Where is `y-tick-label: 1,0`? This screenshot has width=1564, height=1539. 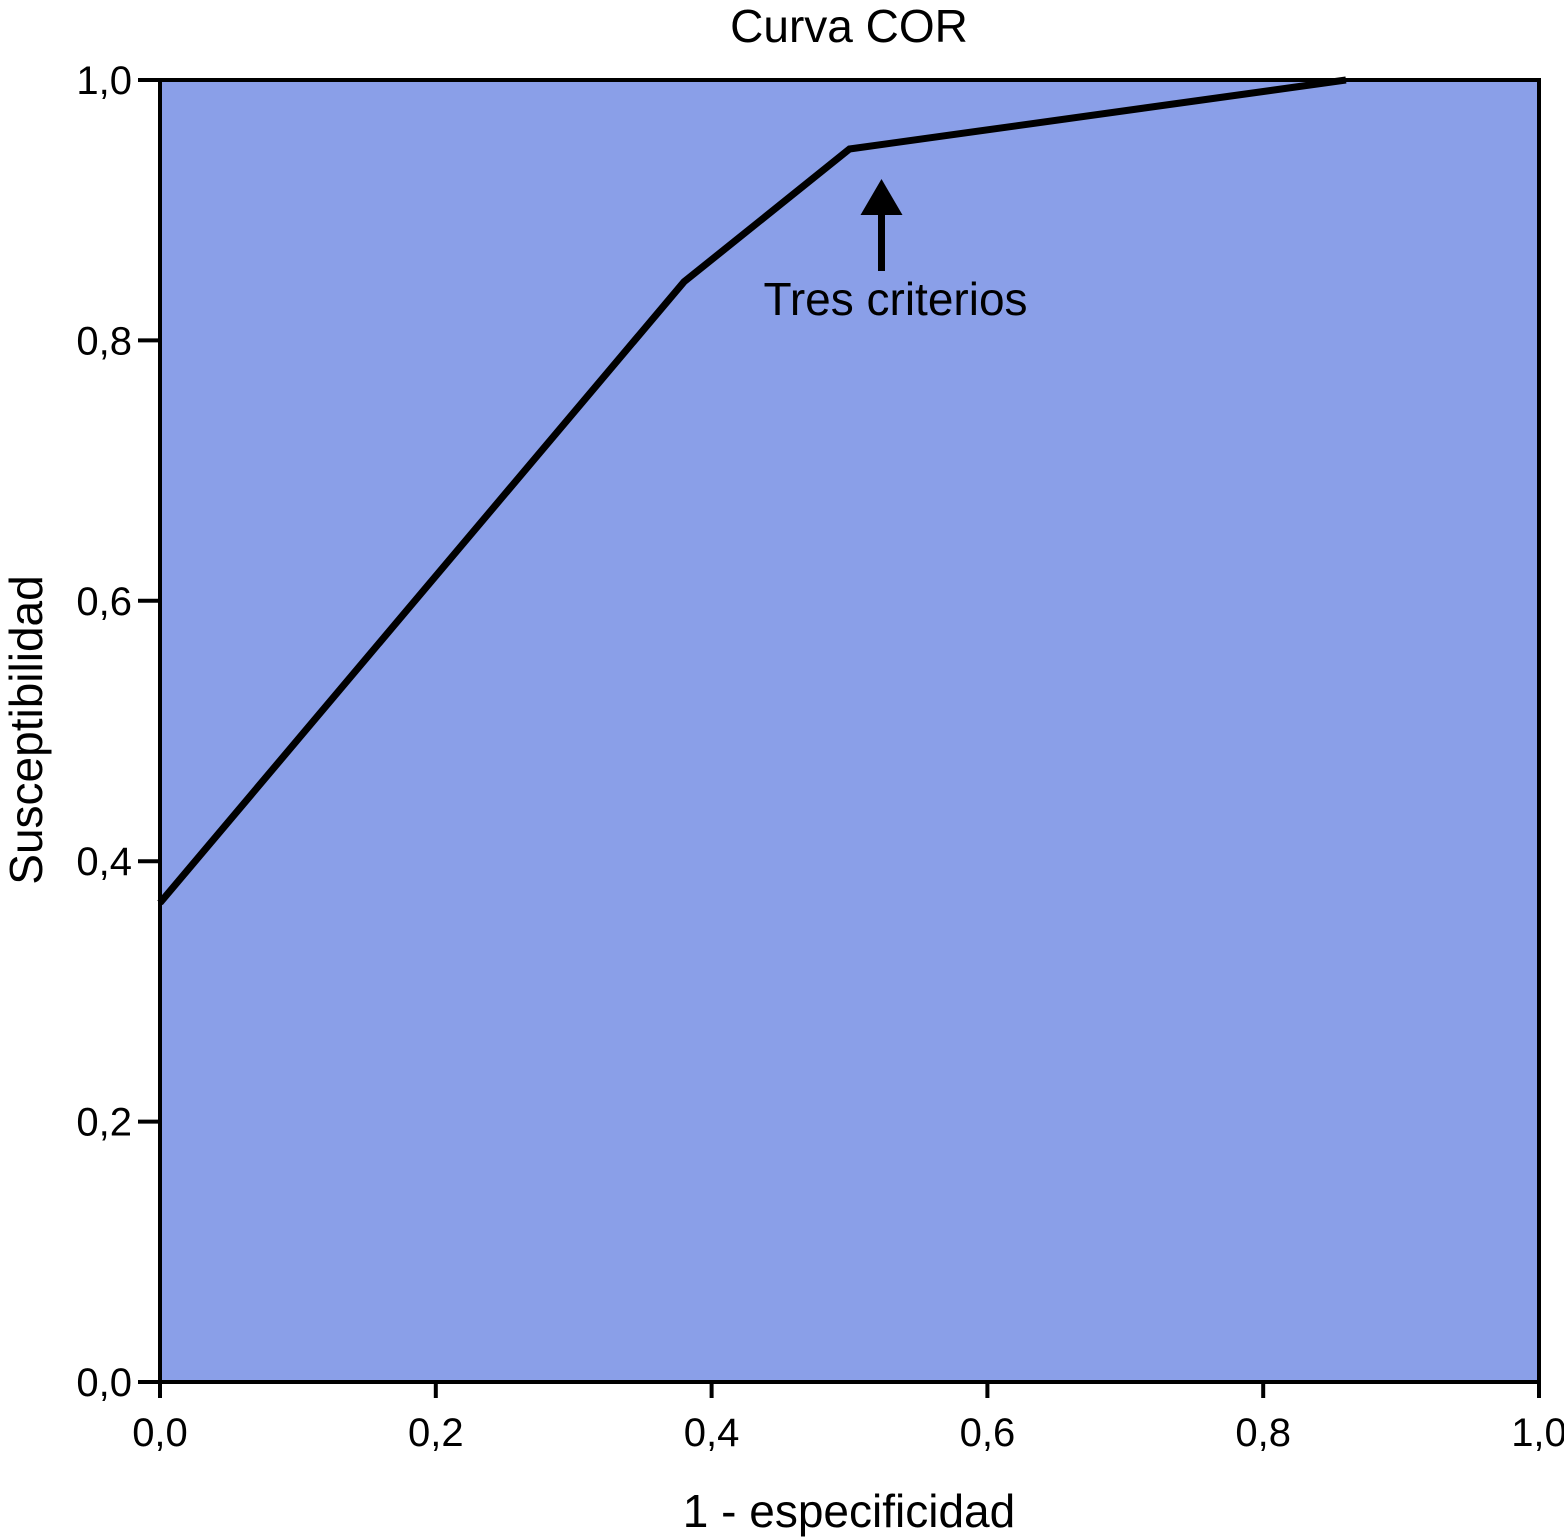 y-tick-label: 1,0 is located at coordinates (104, 81).